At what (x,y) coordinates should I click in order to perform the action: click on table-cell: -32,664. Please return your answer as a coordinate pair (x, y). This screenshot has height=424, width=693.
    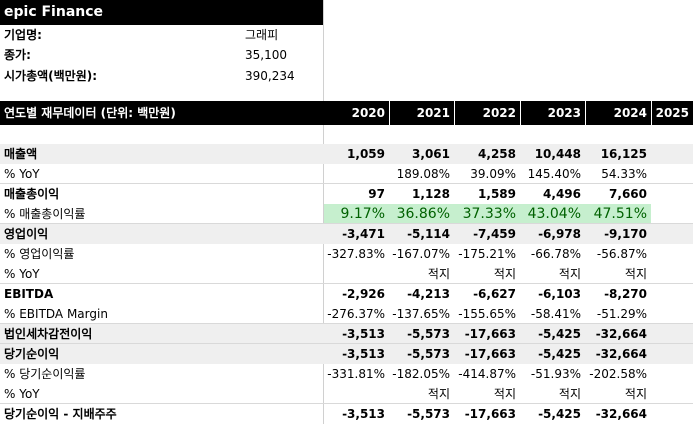
    Looking at the image, I should click on (621, 334).